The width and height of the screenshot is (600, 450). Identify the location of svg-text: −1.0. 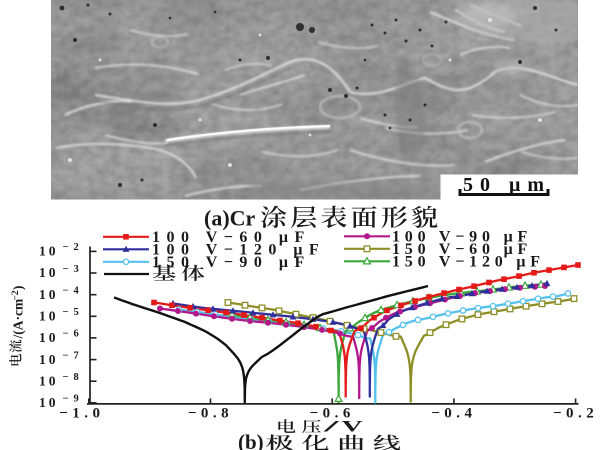
(81, 414).